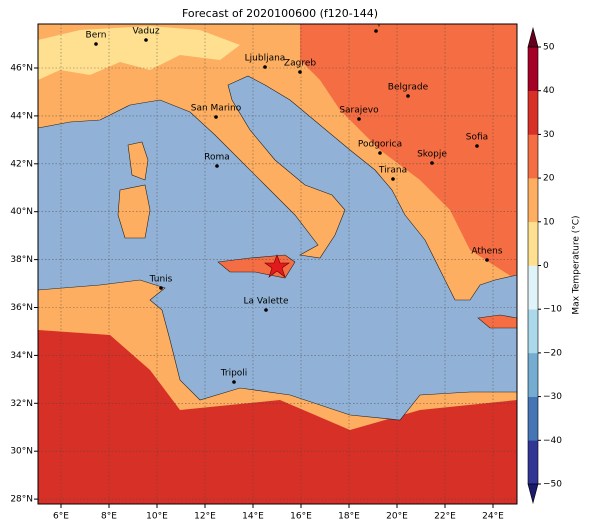 The height and width of the screenshot is (529, 592). Describe the element at coordinates (552, 353) in the screenshot. I see `colorbar-tick-label: −20` at that location.